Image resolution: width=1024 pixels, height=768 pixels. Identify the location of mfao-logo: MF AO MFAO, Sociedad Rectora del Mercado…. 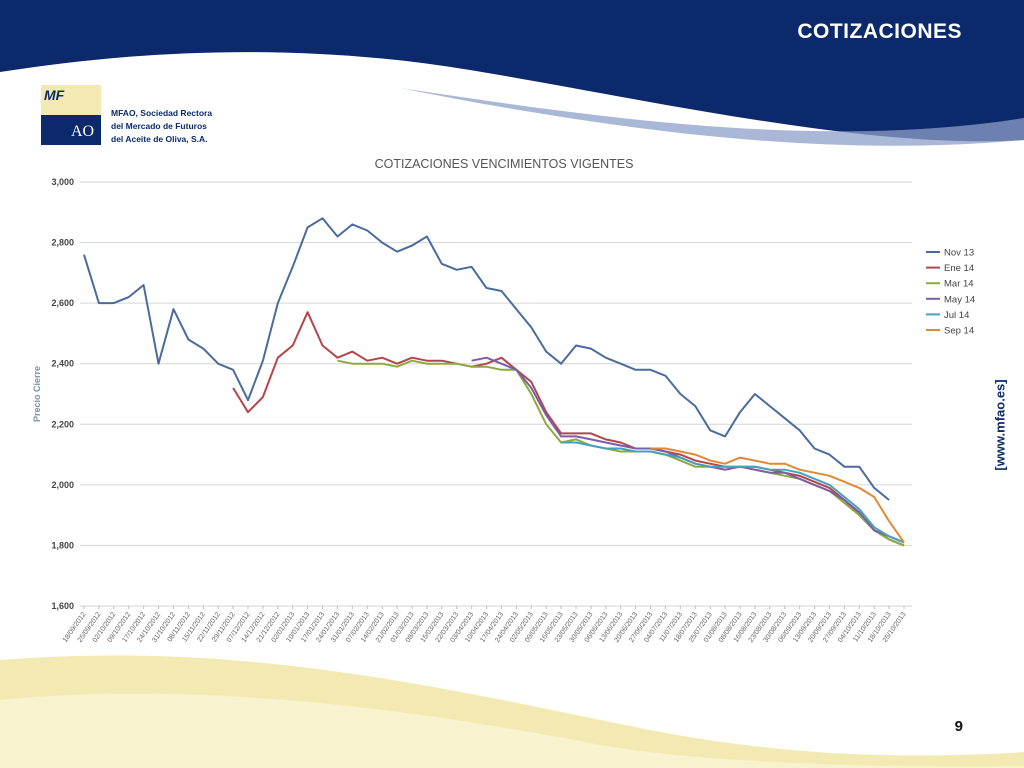
(141, 115).